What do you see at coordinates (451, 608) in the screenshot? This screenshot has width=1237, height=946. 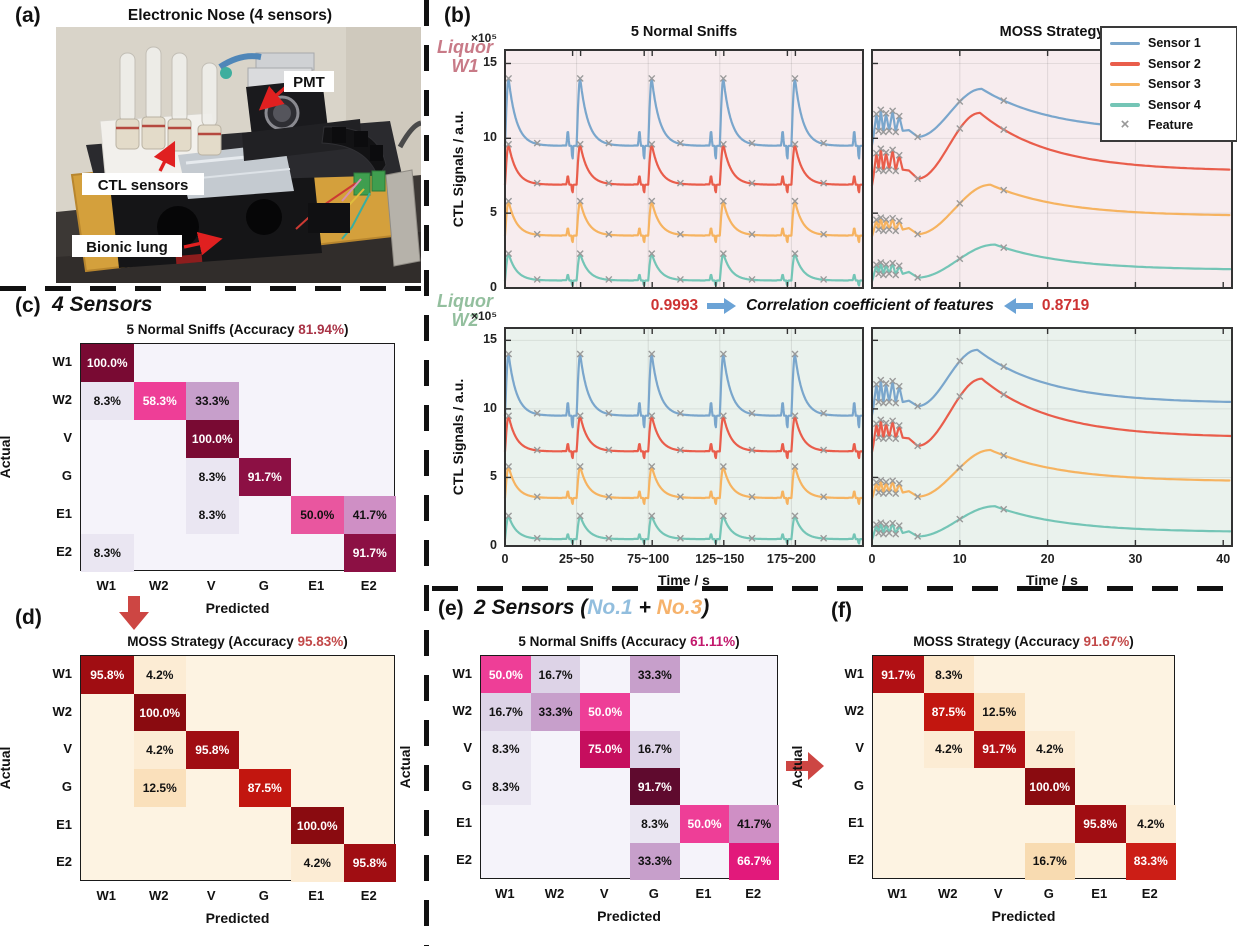 I see `panel-e-label: (e)` at bounding box center [451, 608].